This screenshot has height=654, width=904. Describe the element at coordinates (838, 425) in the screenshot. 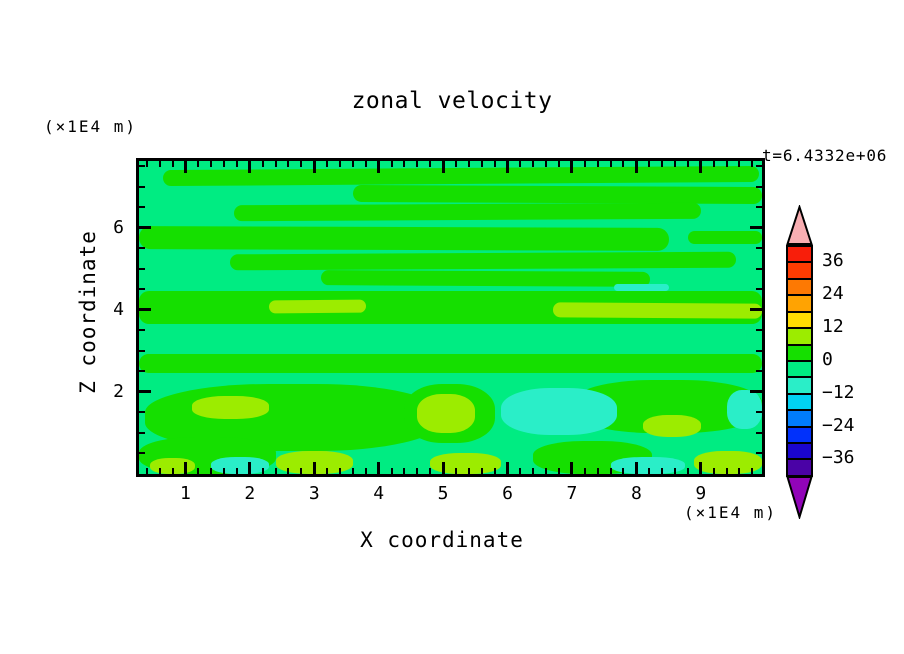

I see `colorbar-tick-label: −24` at that location.